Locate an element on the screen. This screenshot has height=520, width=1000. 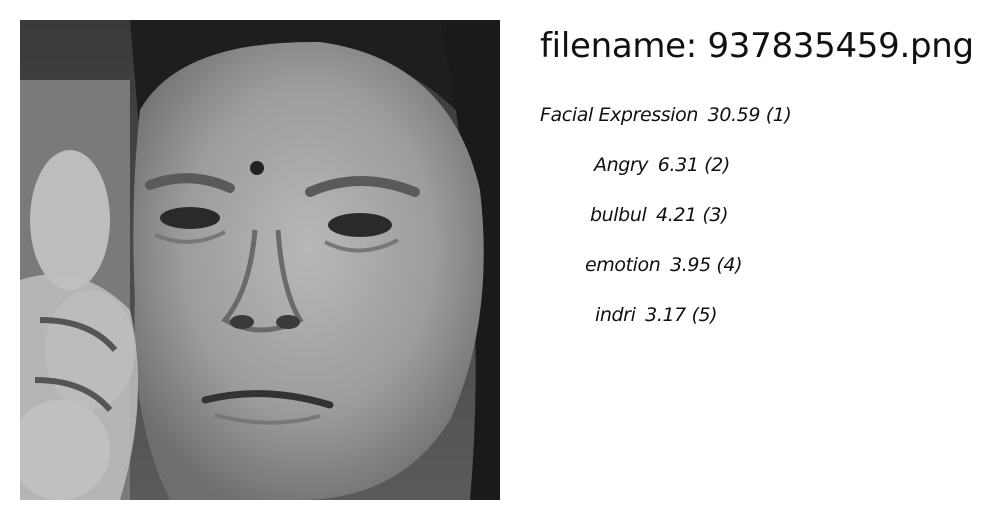
prediction-4: emotion 3.95 (4) is located at coordinates (664, 265).